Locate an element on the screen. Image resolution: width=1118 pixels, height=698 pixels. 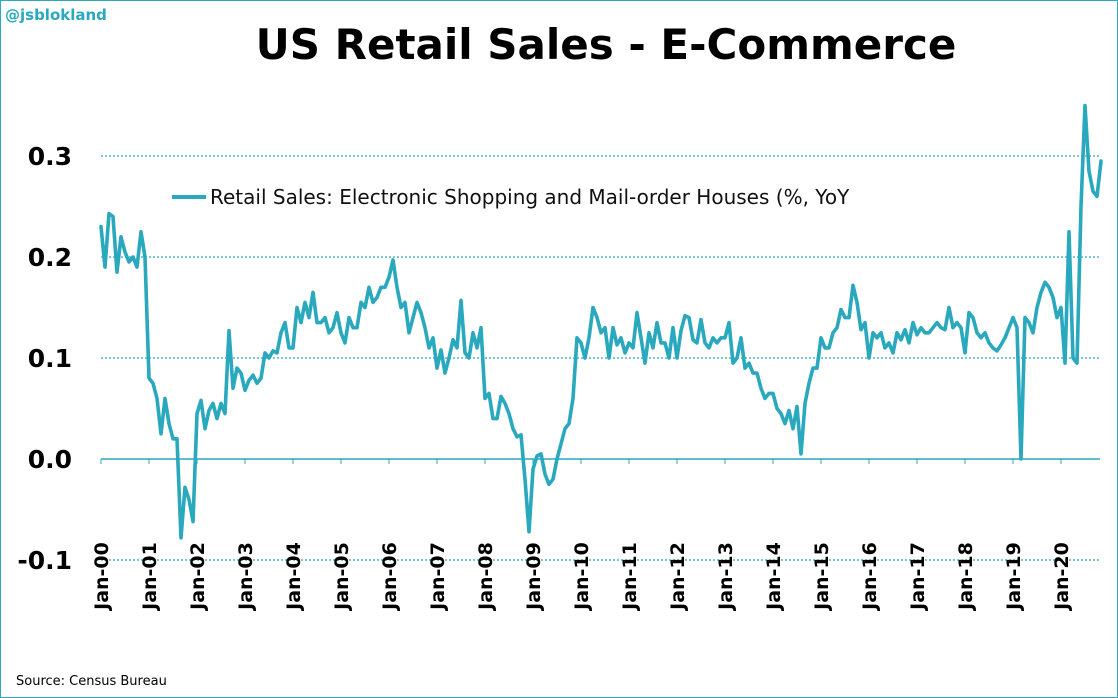
x-tick-group: Jan-04 is located at coordinates (294, 577).